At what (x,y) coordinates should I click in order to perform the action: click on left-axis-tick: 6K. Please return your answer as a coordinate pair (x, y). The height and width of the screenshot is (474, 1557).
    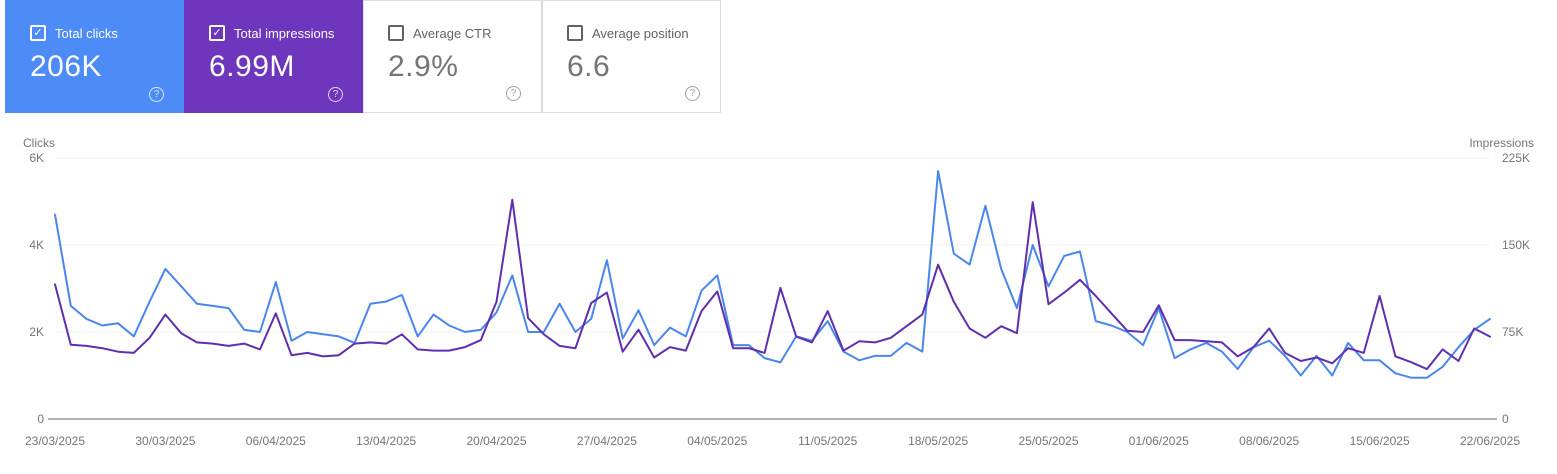
    Looking at the image, I should click on (36, 158).